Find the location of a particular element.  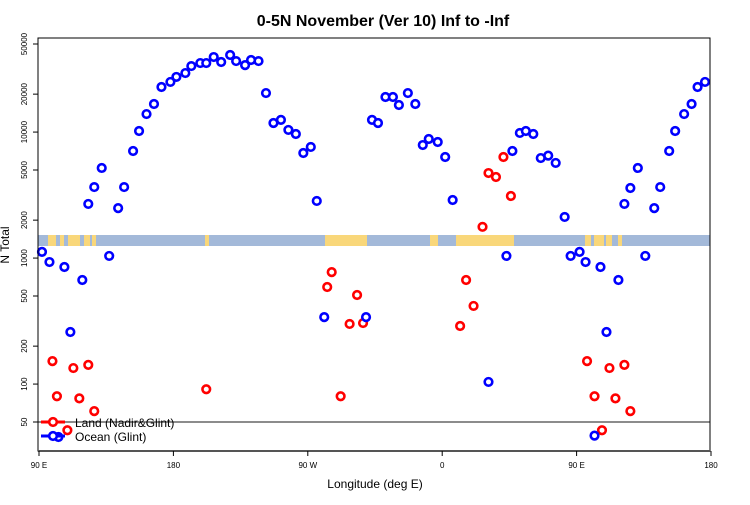

map-strip is located at coordinates (374, 240).